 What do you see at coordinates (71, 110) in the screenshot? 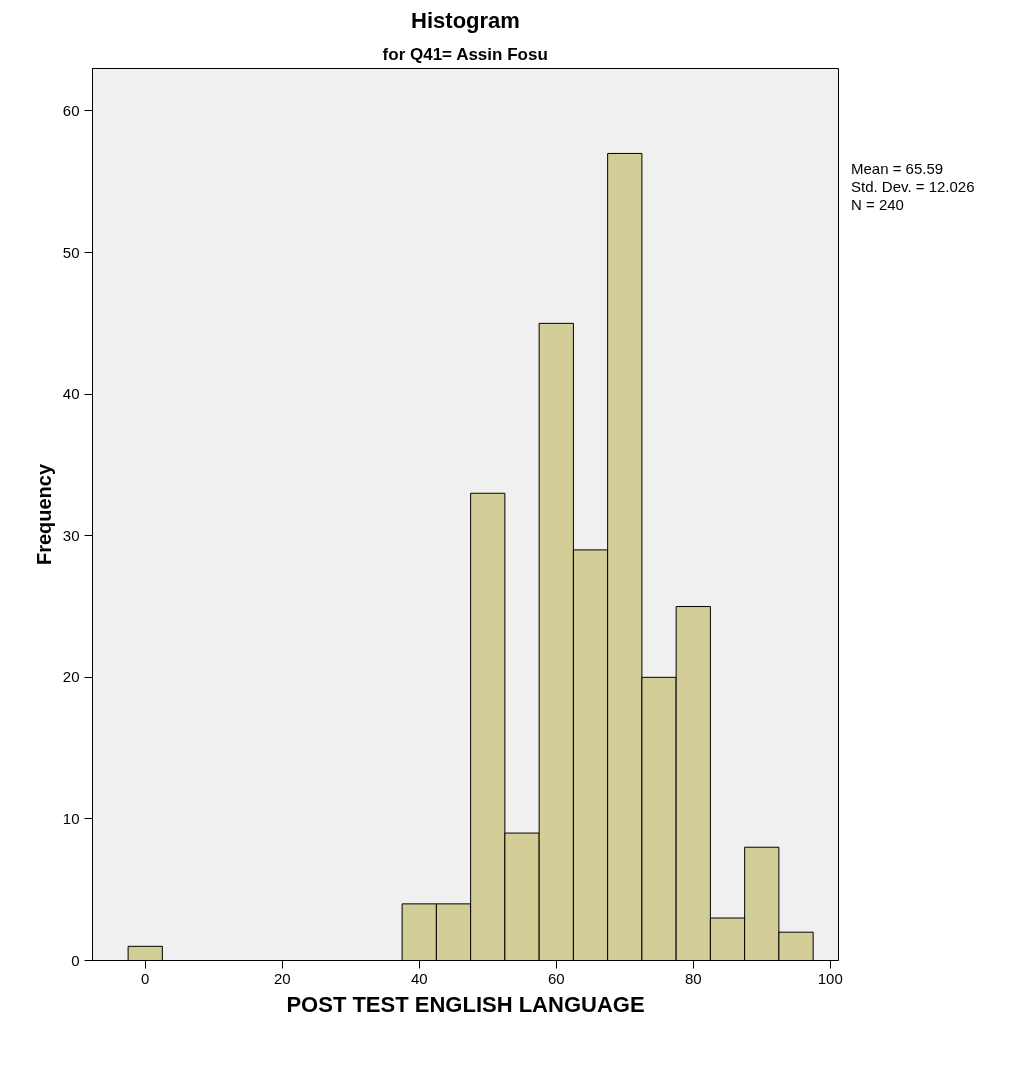
I see `y-tick-label: 60` at bounding box center [71, 110].